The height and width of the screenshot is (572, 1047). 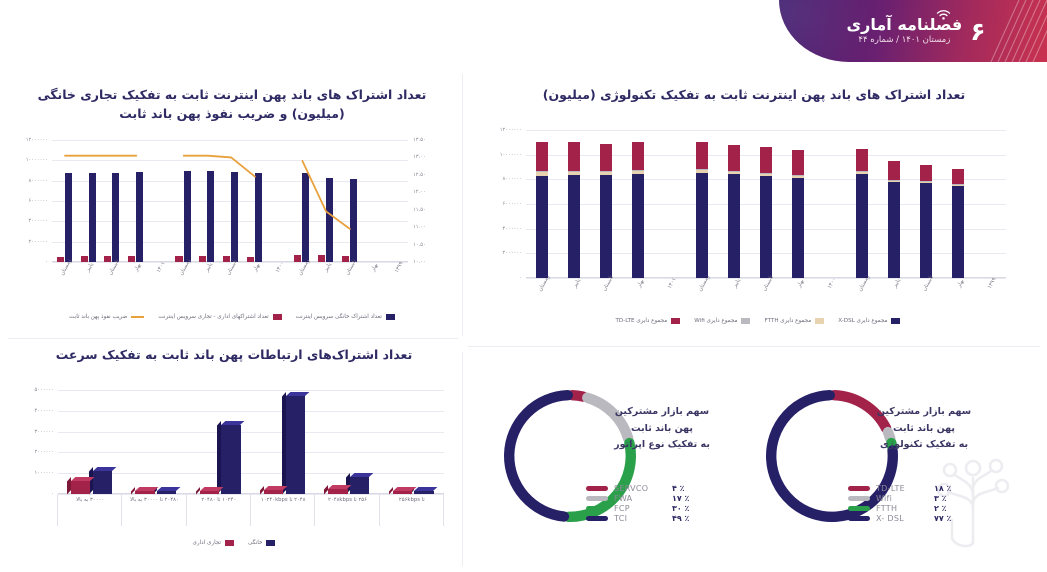 I want to click on donut-legend-row: TD-LTE ۱۸ ٪, so click(x=899, y=488).